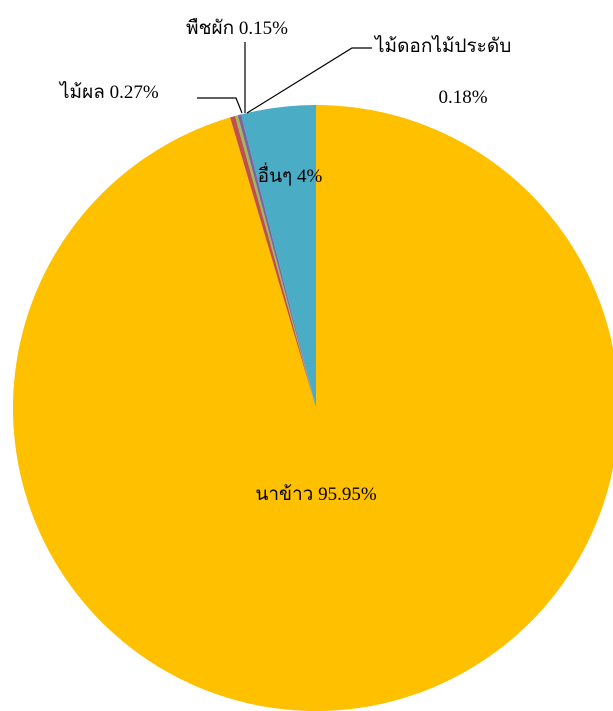  Describe the element at coordinates (108, 92) in the screenshot. I see `label-fruit: ไม้ผล 0.27%` at that location.